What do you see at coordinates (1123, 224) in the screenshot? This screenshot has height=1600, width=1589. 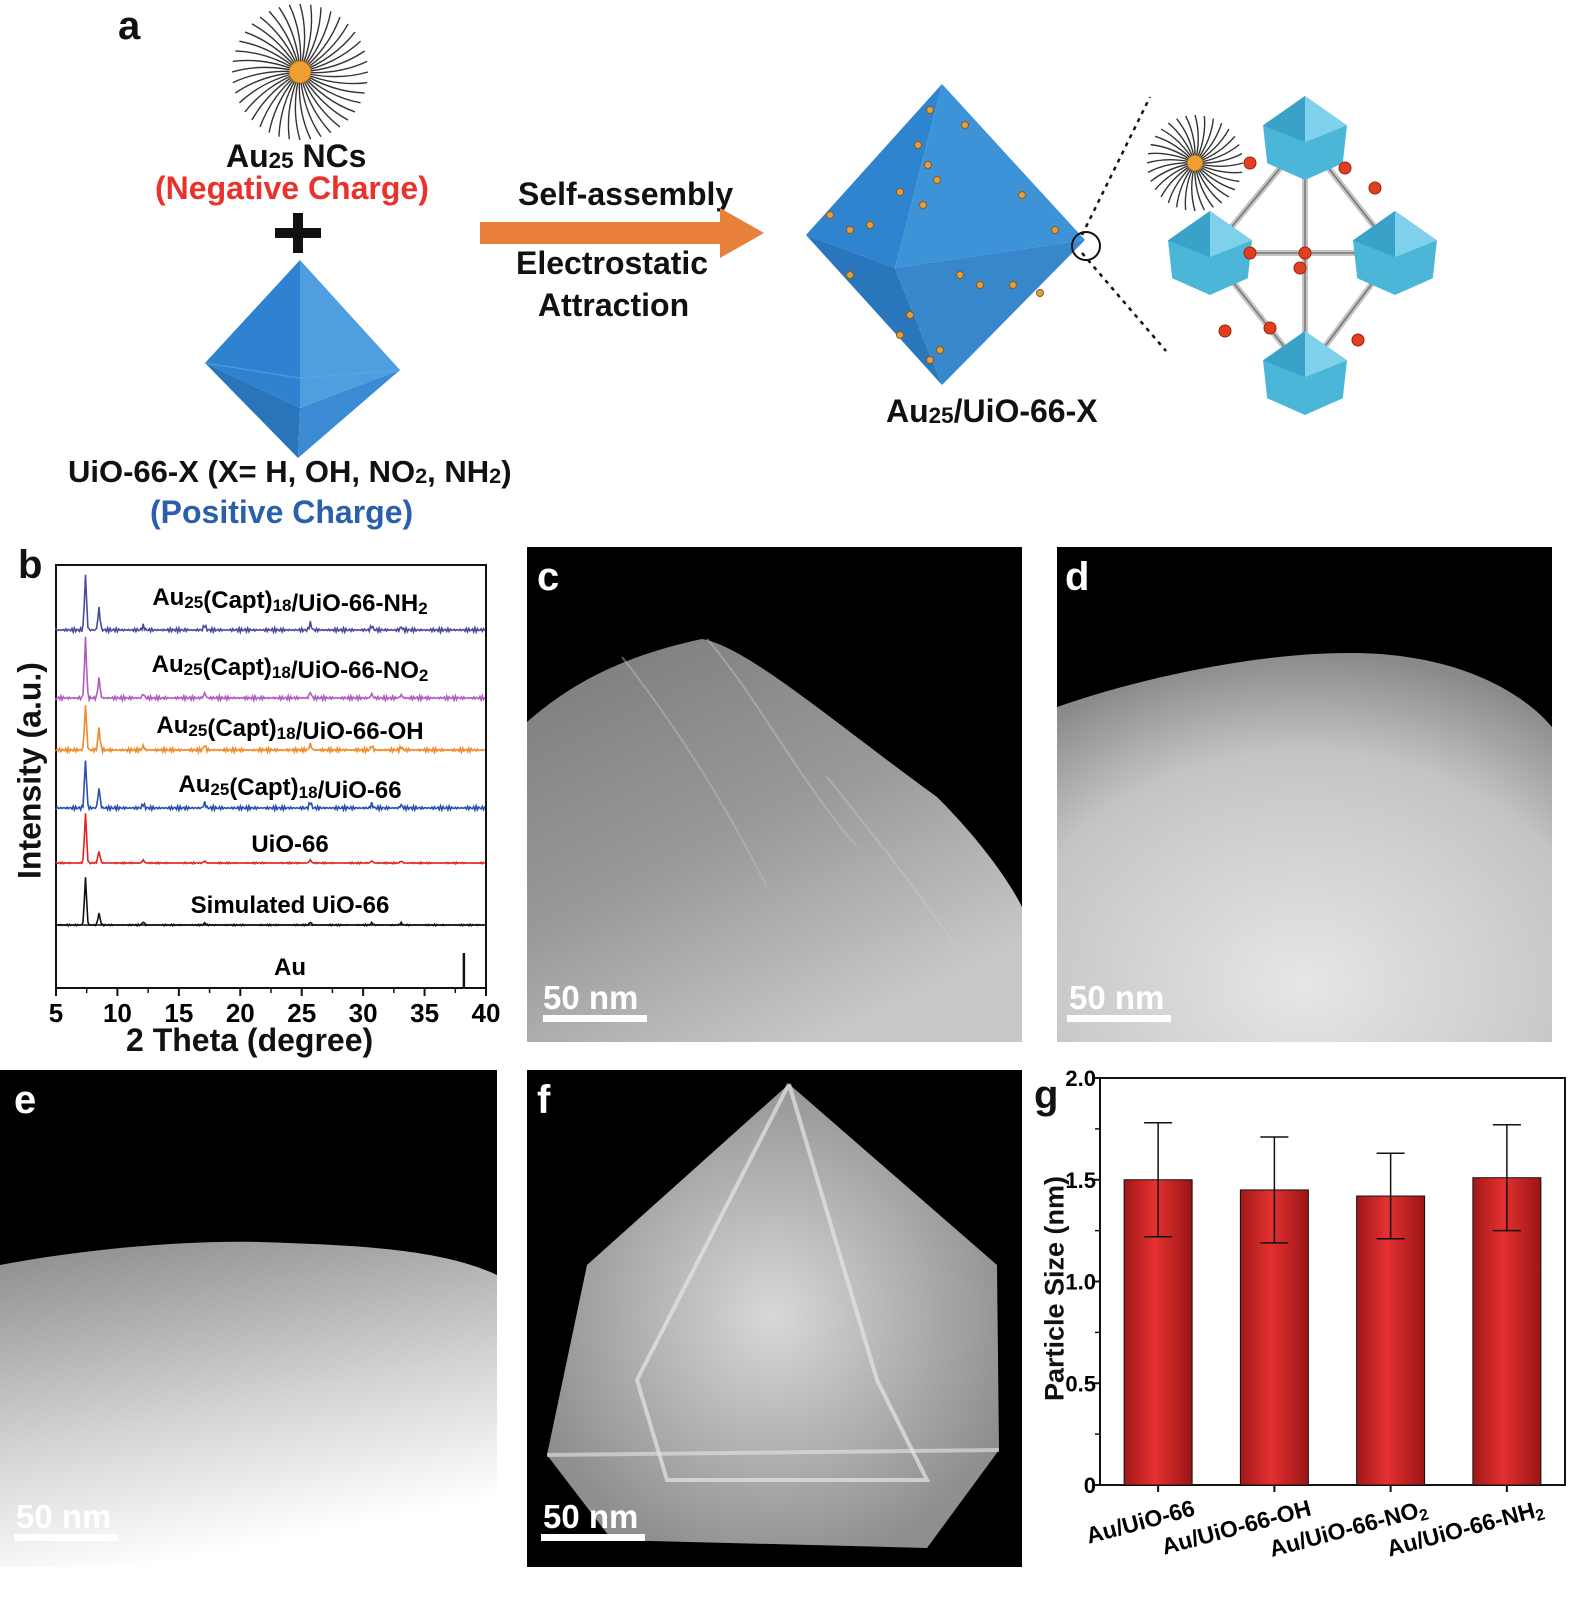 I see `zoom-dotted-lines` at bounding box center [1123, 224].